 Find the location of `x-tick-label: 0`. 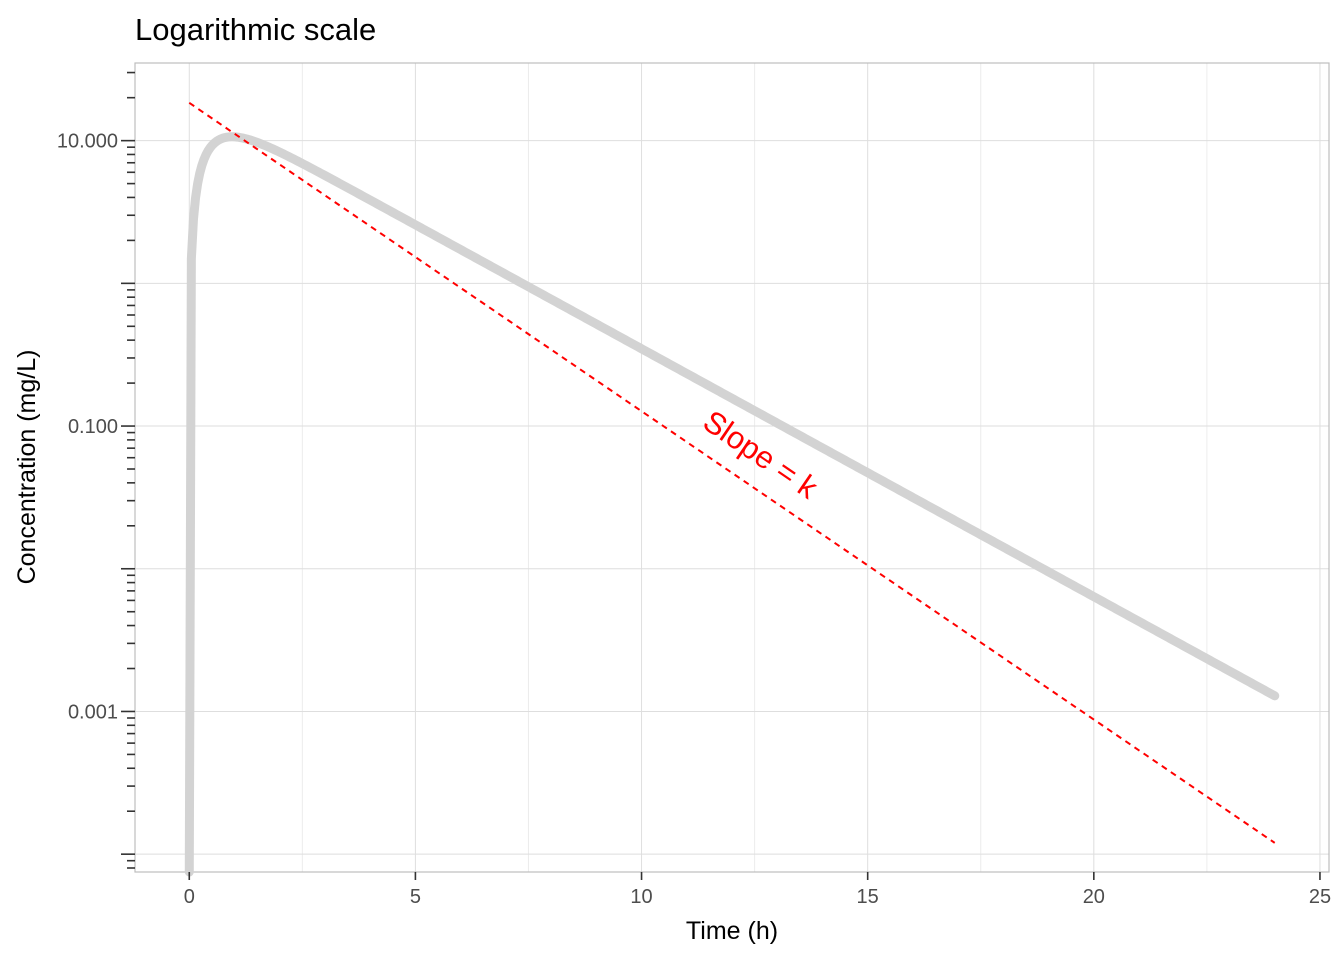

x-tick-label: 0 is located at coordinates (189, 897).